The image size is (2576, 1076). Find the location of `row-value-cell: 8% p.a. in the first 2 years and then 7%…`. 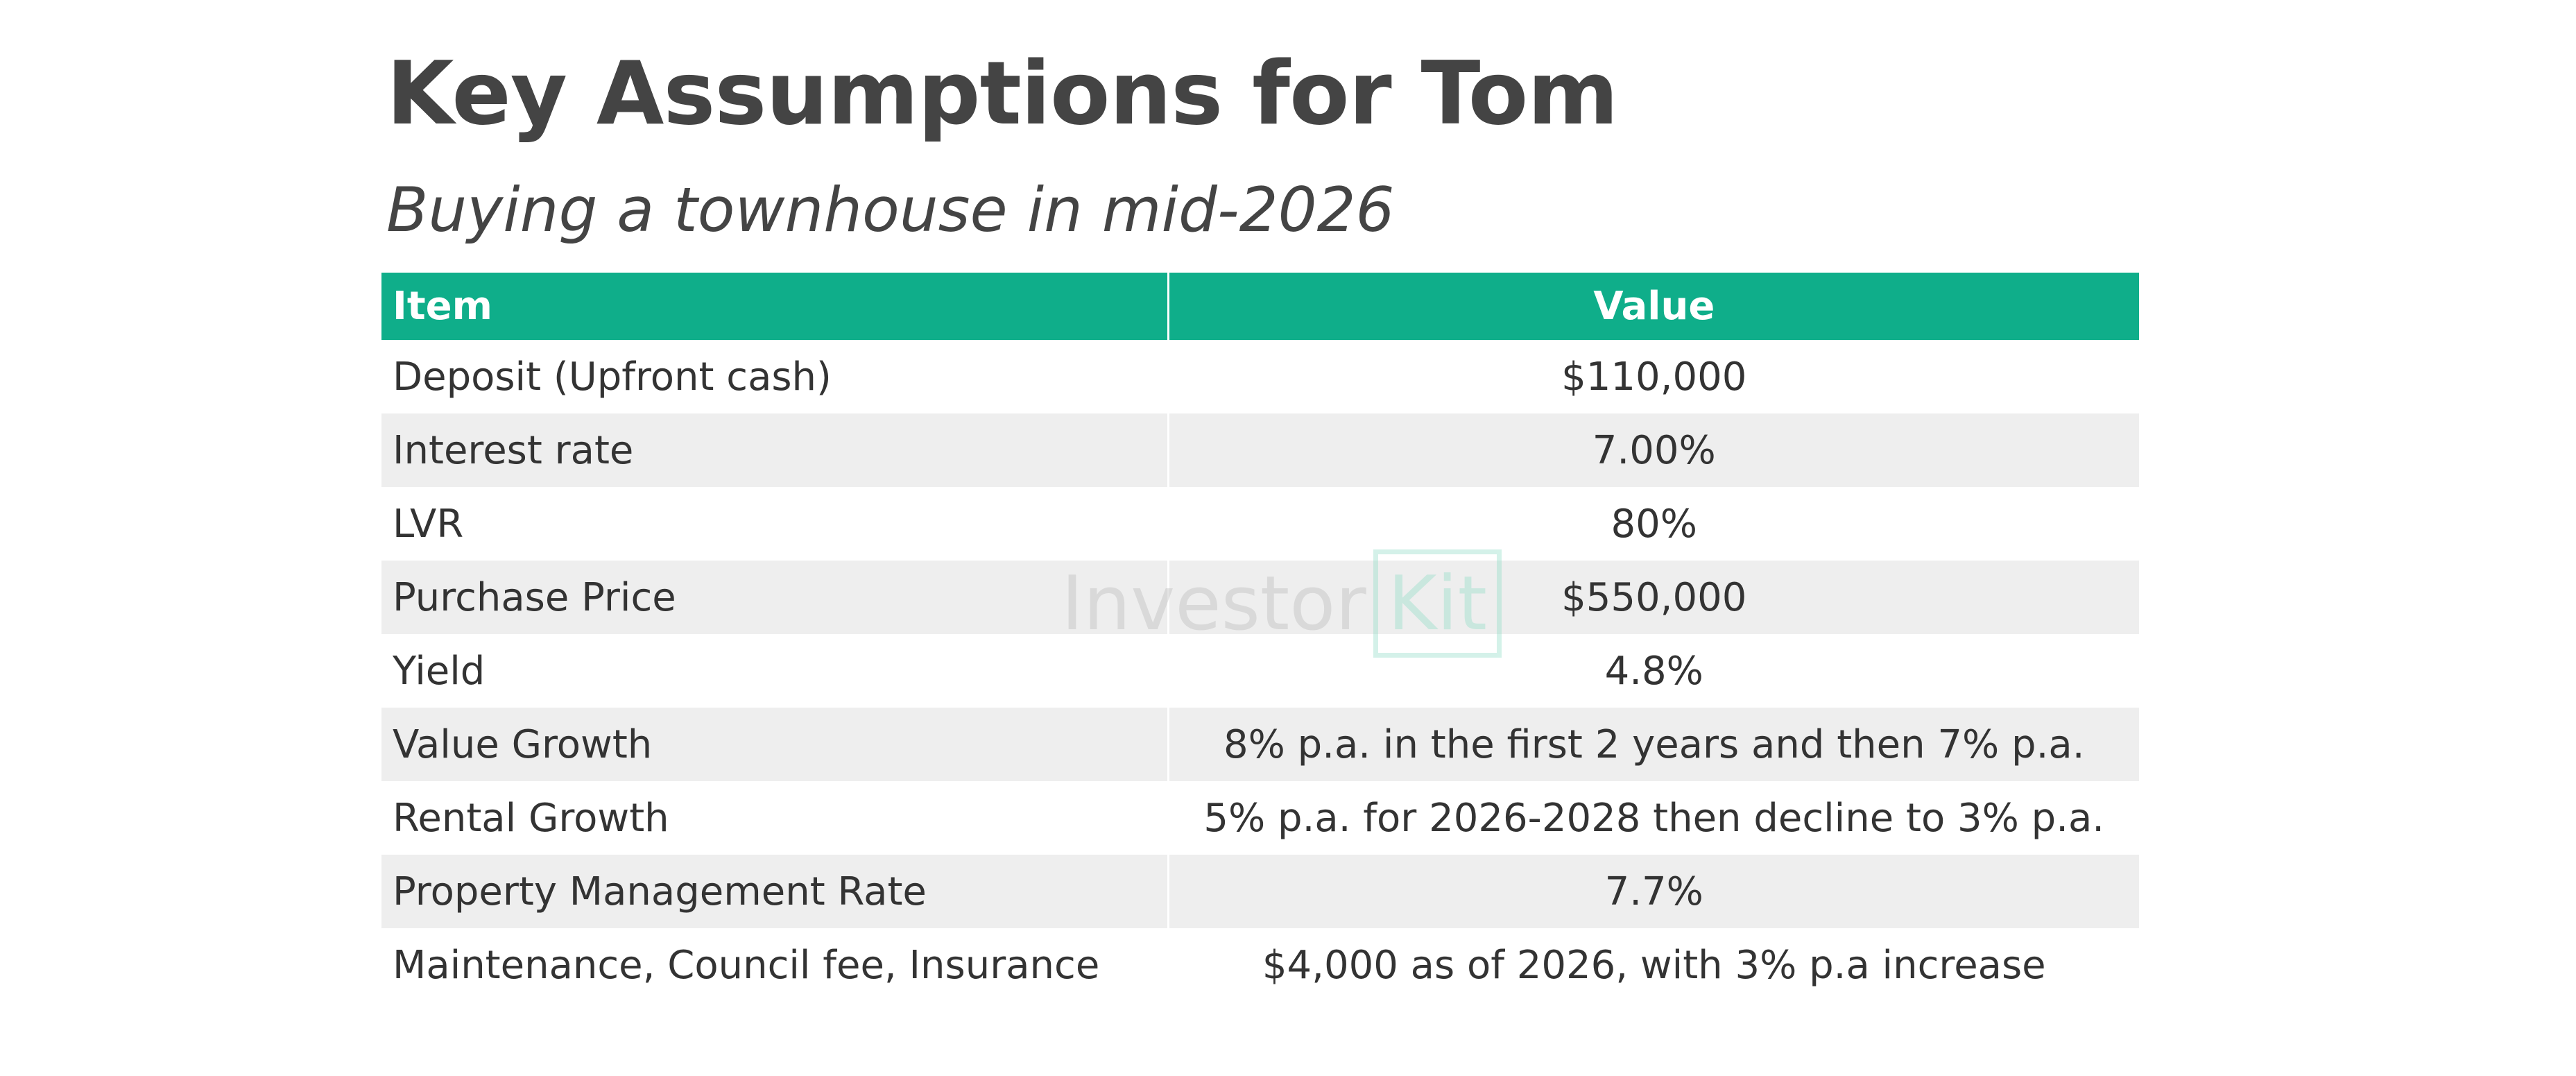

row-value-cell: 8% p.a. in the first 2 years and then 7%… is located at coordinates (1653, 744).